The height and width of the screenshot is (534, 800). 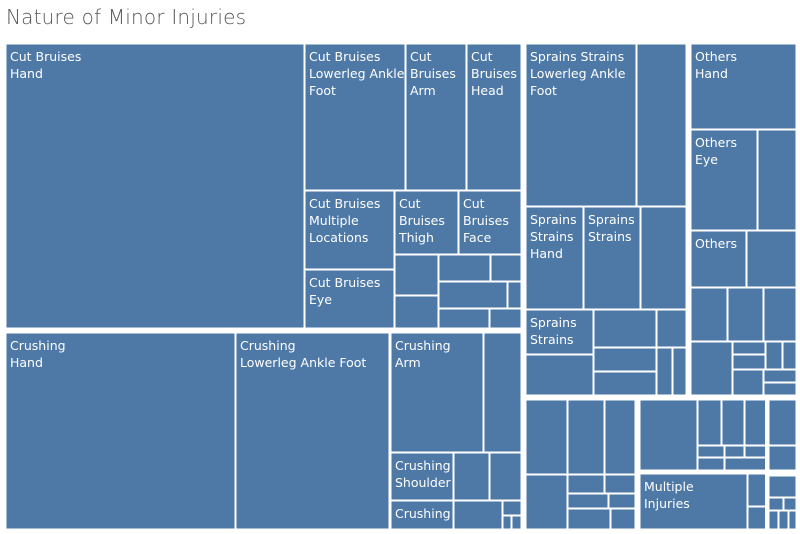 I want to click on treemap-cell-label-cut-bruises: Cut Bruises Arm, so click(x=433, y=73).